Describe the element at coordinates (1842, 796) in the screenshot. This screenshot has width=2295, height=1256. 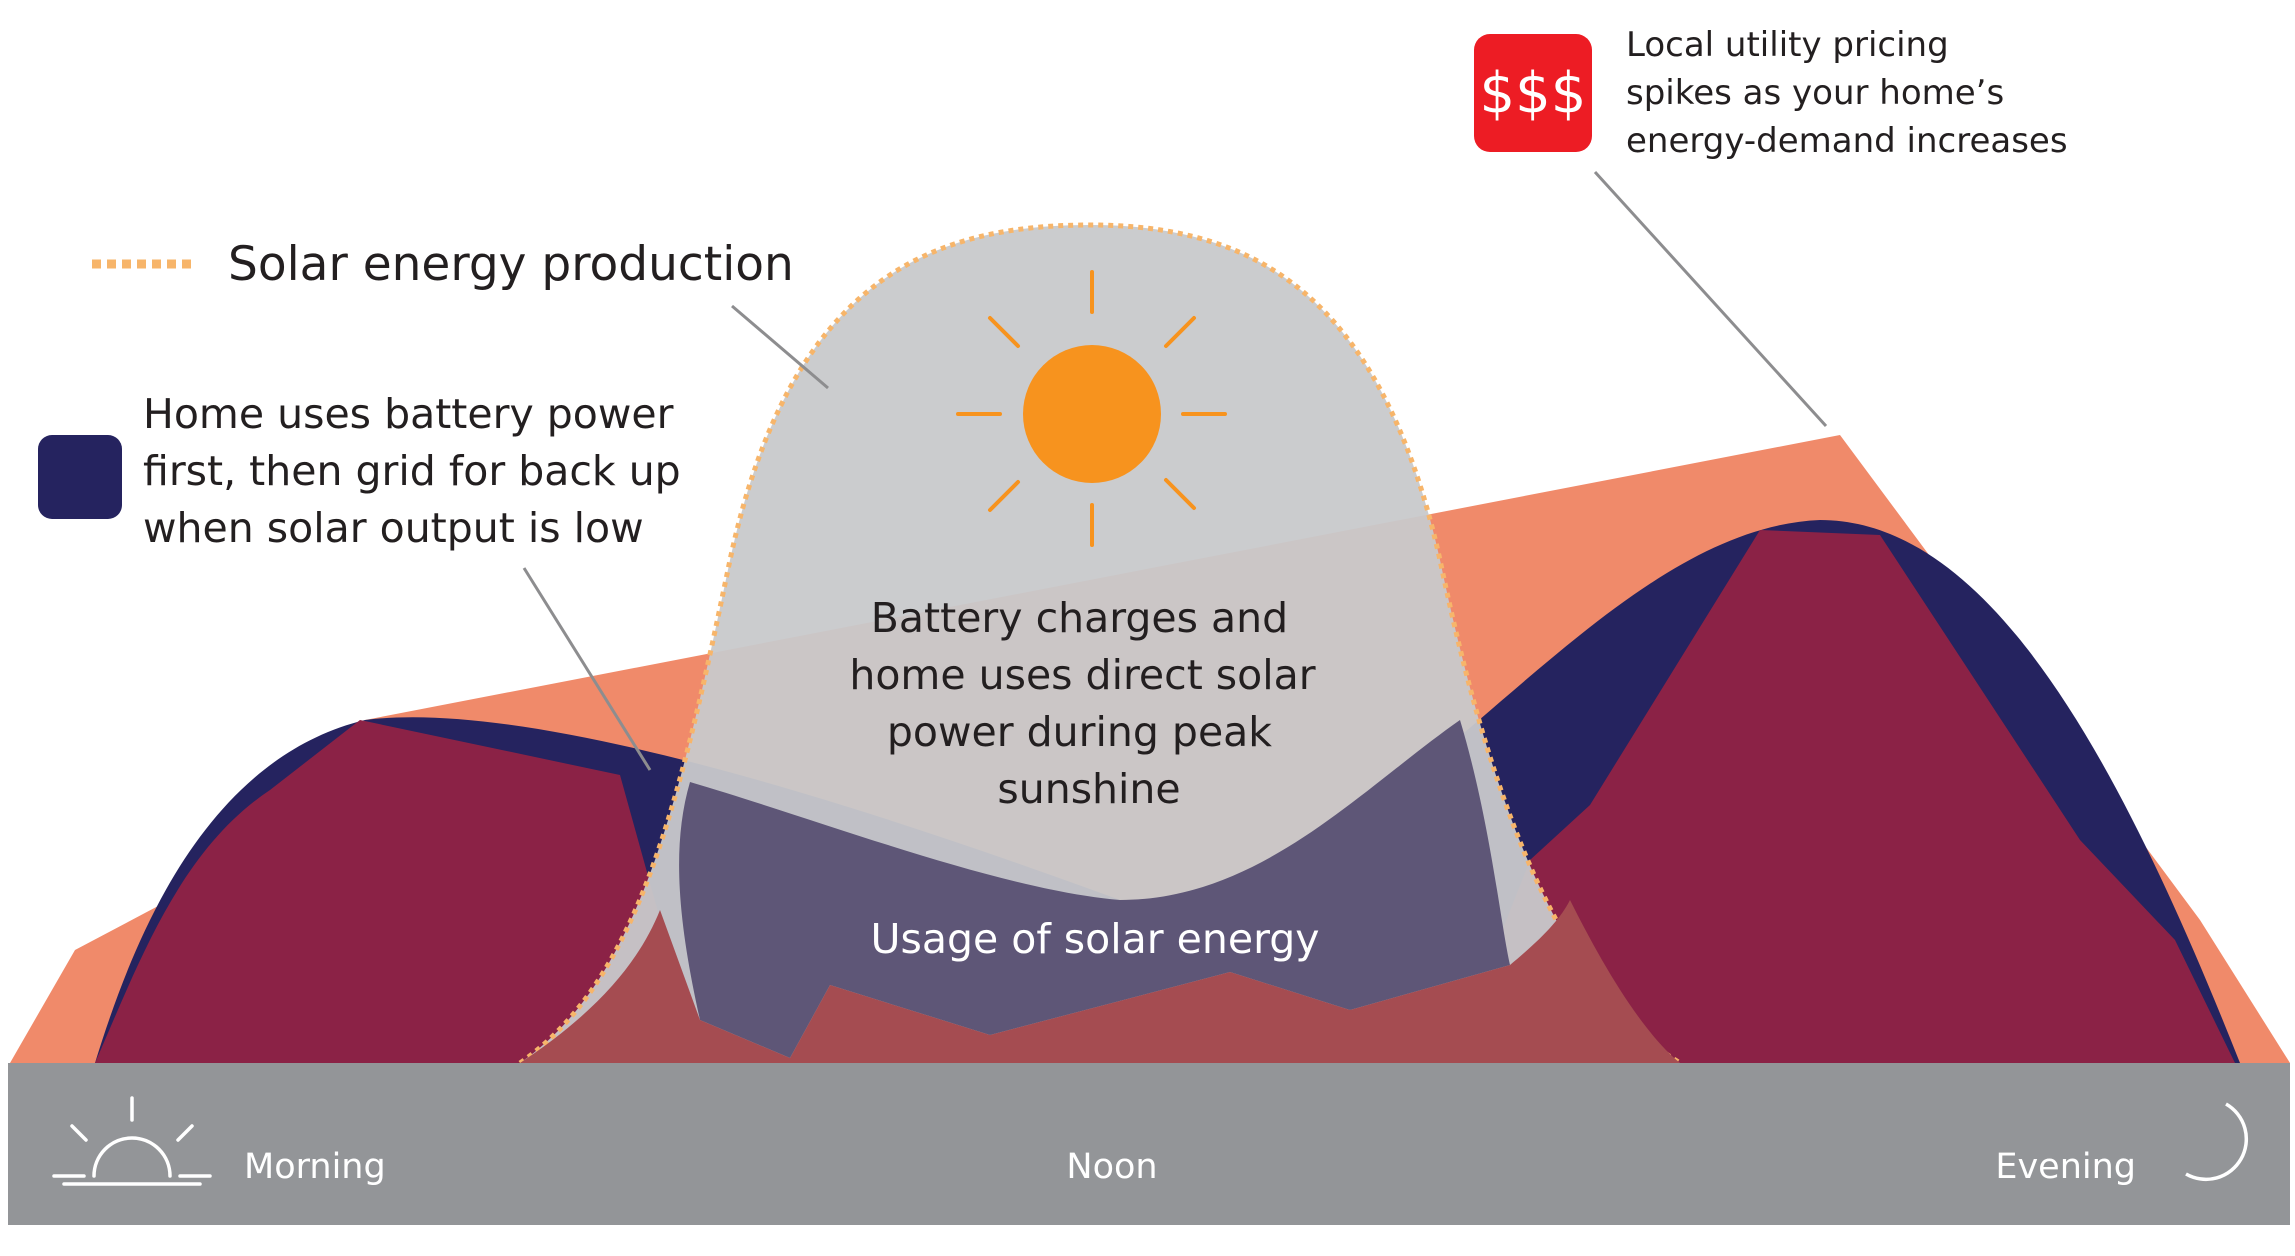
I see `home-demand-area-right` at that location.